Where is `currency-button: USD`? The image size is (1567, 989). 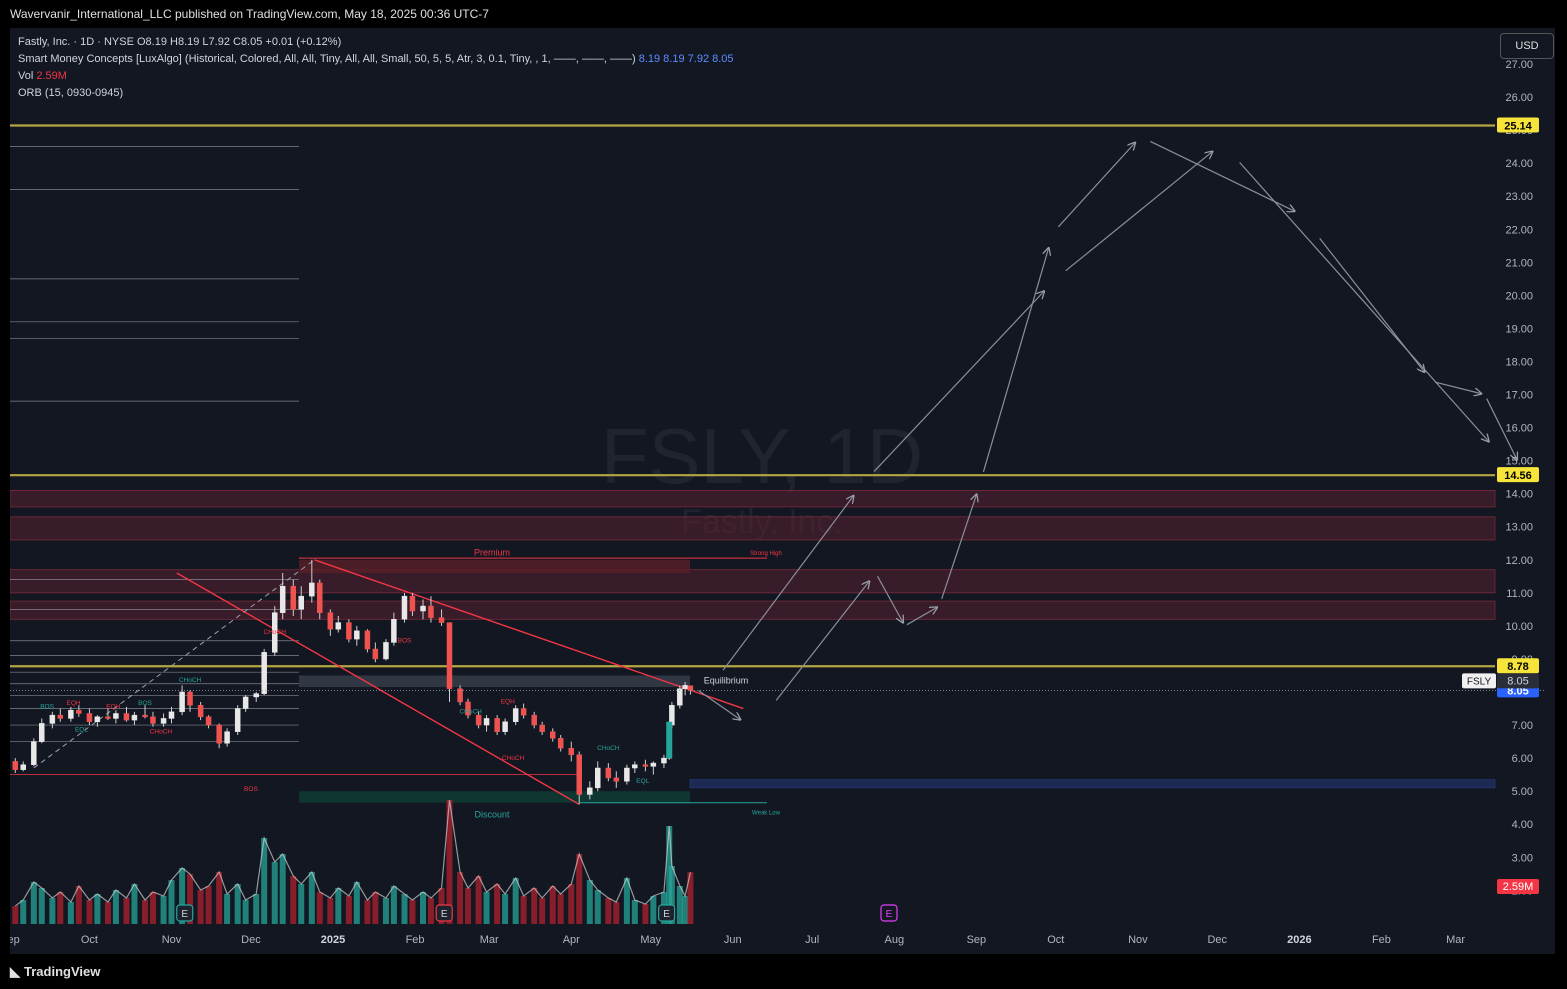
currency-button: USD is located at coordinates (1527, 46).